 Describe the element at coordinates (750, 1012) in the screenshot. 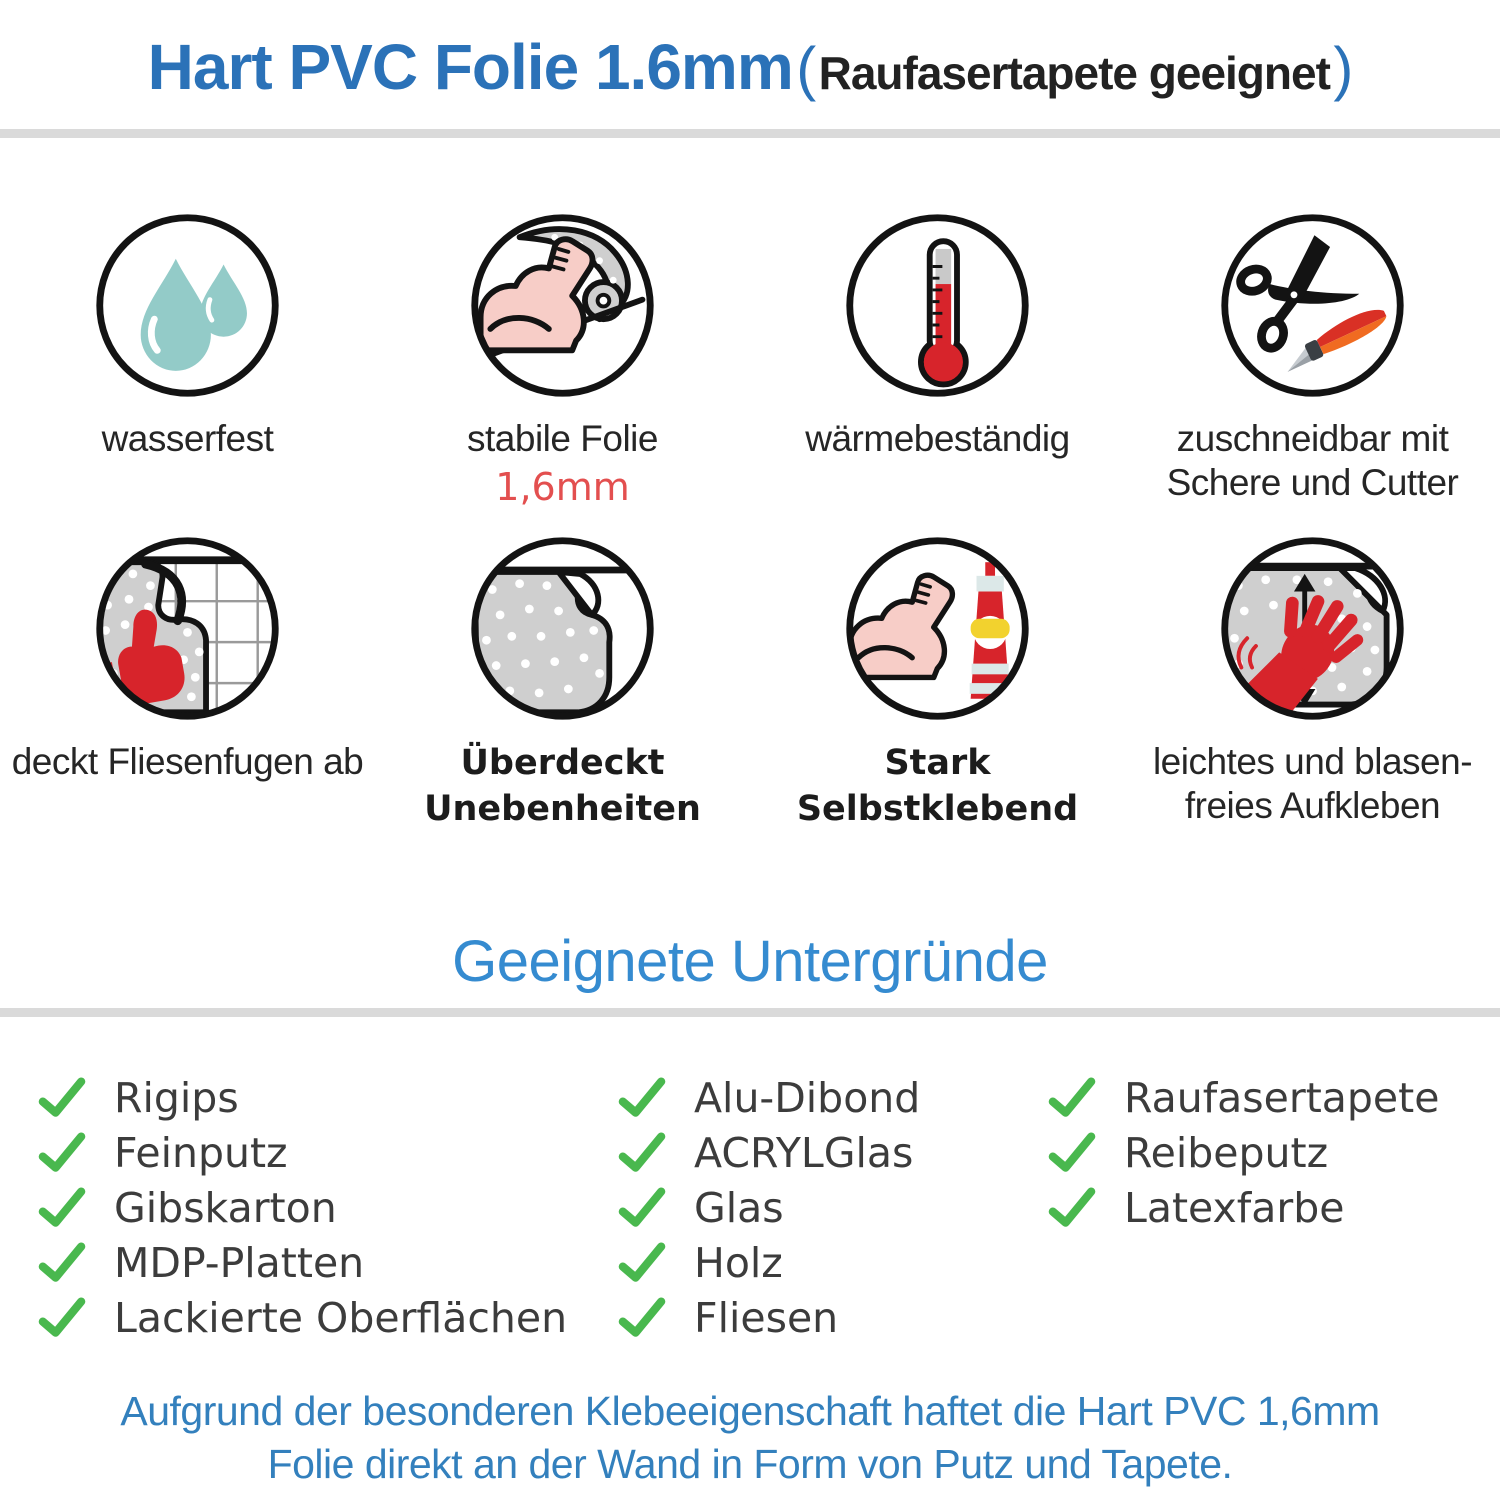

I see `divider-middle` at that location.